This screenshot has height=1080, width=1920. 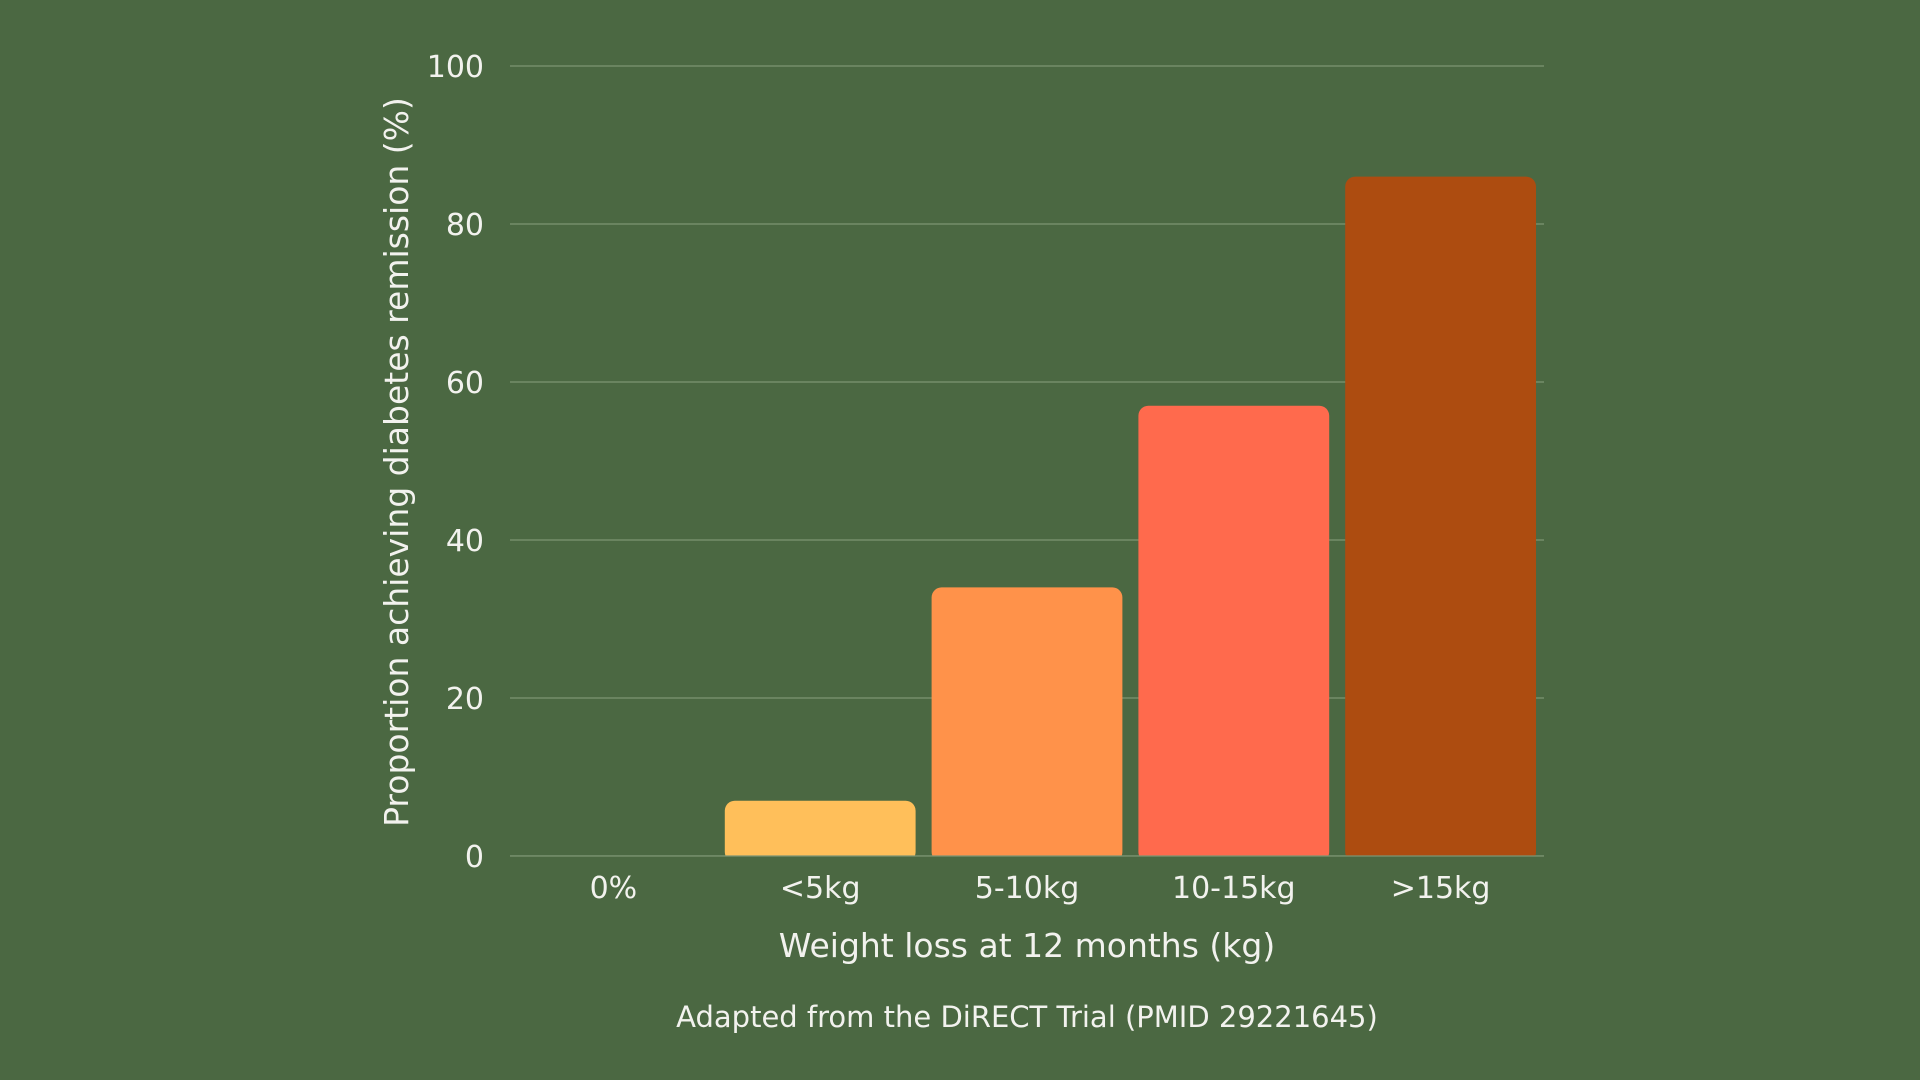 What do you see at coordinates (465, 699) in the screenshot?
I see `y-tick-label: 20` at bounding box center [465, 699].